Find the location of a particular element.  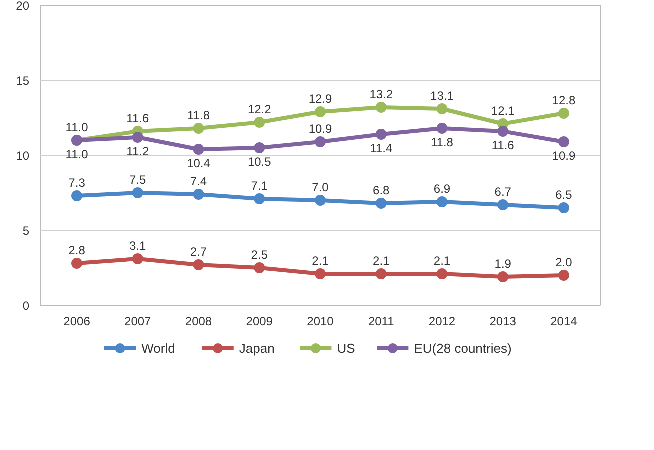

x-tick-label: 2006 is located at coordinates (77, 321).